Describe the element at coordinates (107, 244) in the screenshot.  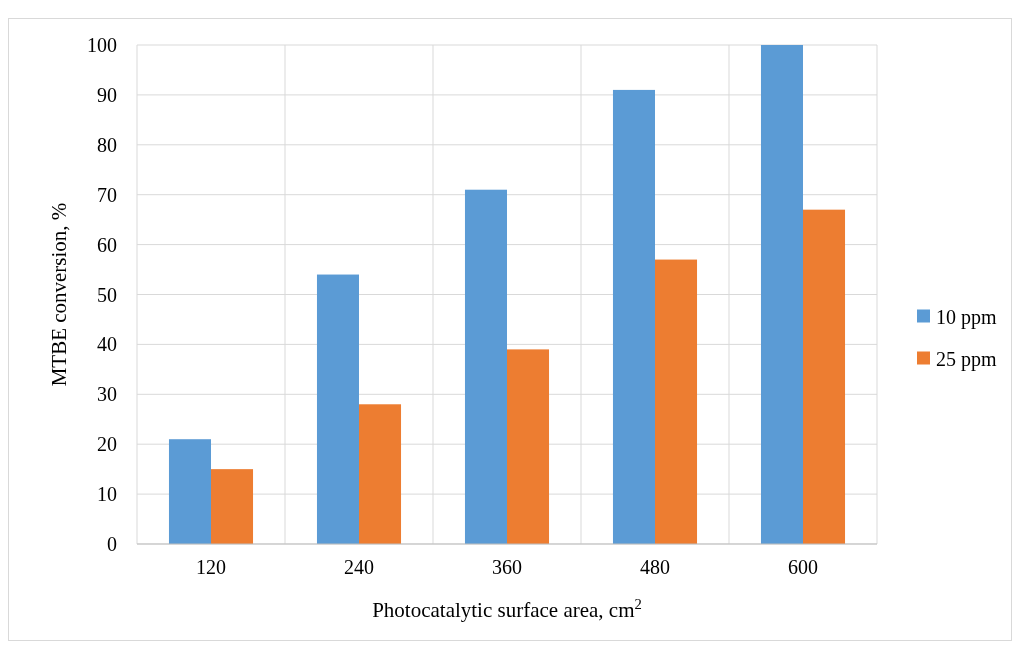
I see `y-tick-label: 60` at that location.